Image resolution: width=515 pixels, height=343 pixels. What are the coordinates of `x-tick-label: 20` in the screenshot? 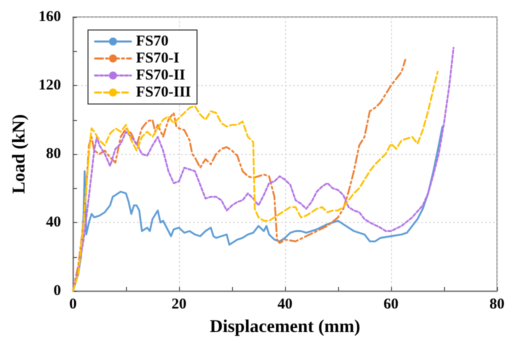 It's located at (179, 304).